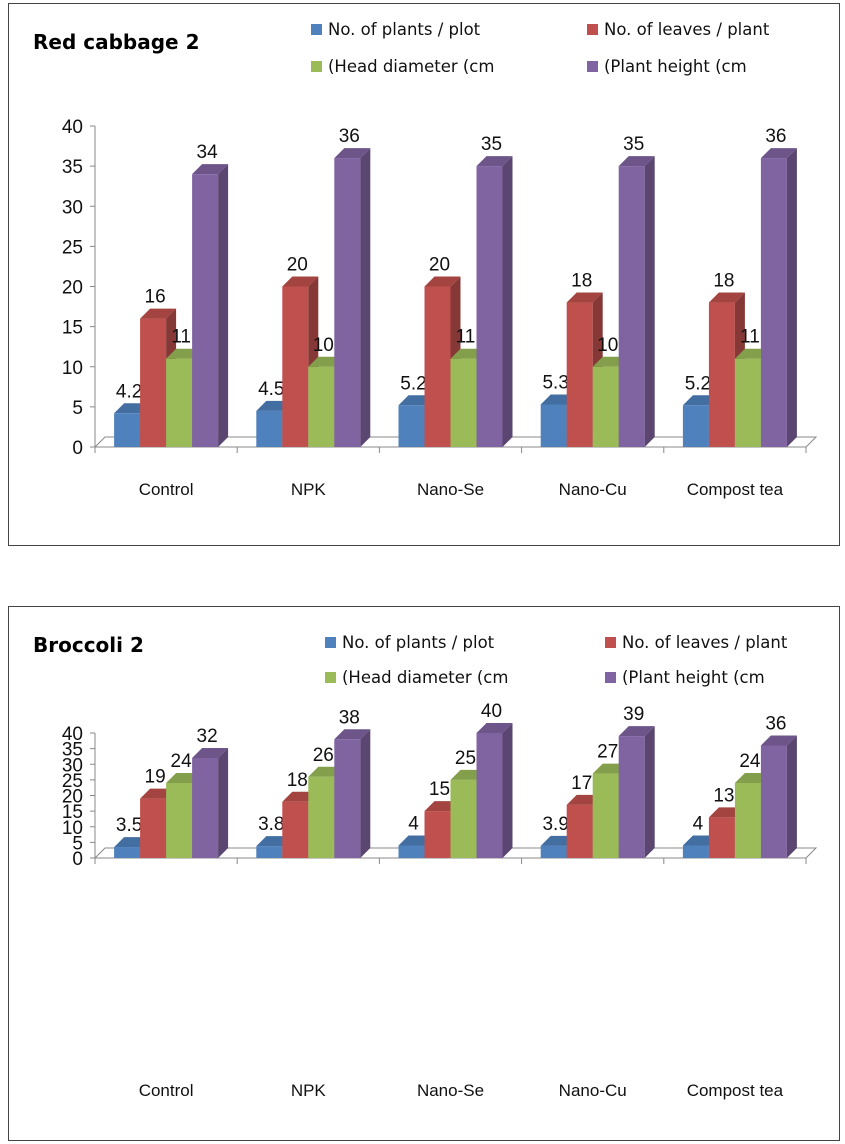 The height and width of the screenshot is (1144, 845). What do you see at coordinates (450, 489) in the screenshot?
I see `x-category-label: Nano-Se` at bounding box center [450, 489].